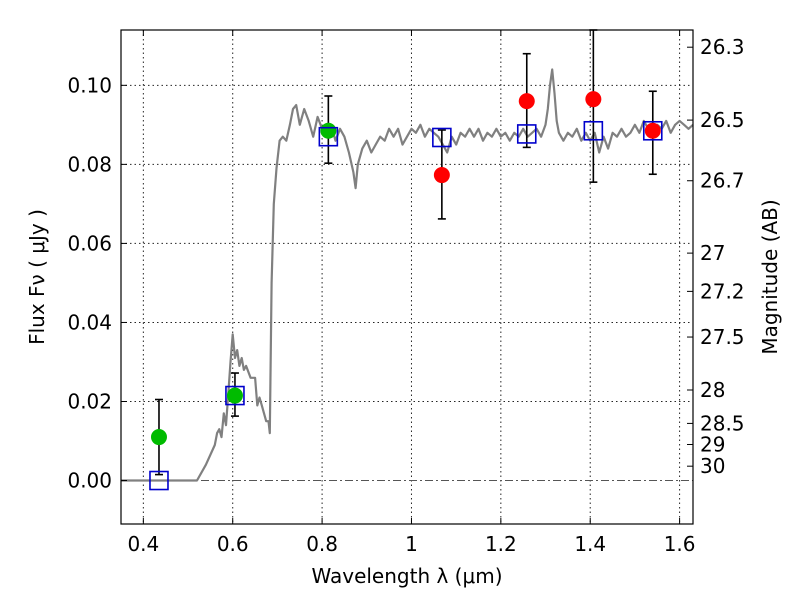 The image size is (800, 600). What do you see at coordinates (89, 85) in the screenshot?
I see `y-tick-label: 0.10` at bounding box center [89, 85].